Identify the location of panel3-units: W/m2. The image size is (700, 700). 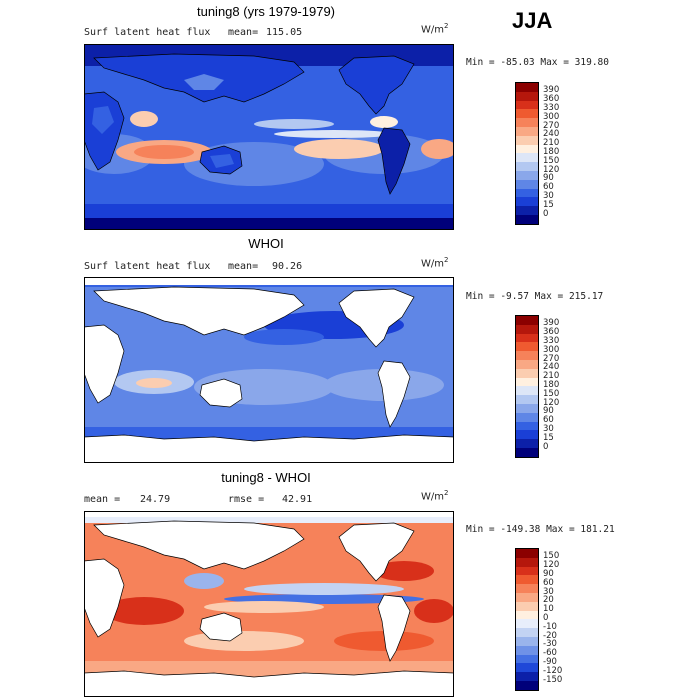
(435, 496).